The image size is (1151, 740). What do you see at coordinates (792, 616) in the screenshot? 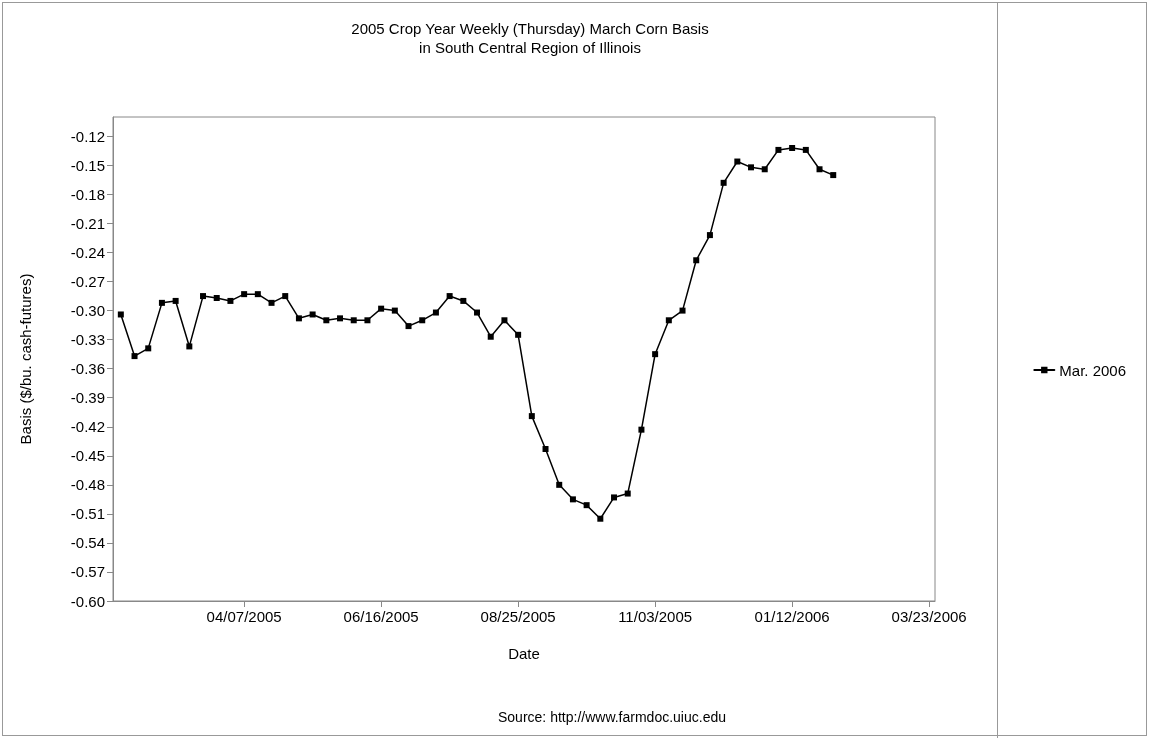
I see `x-tick-label: 01/12/2006` at bounding box center [792, 616].